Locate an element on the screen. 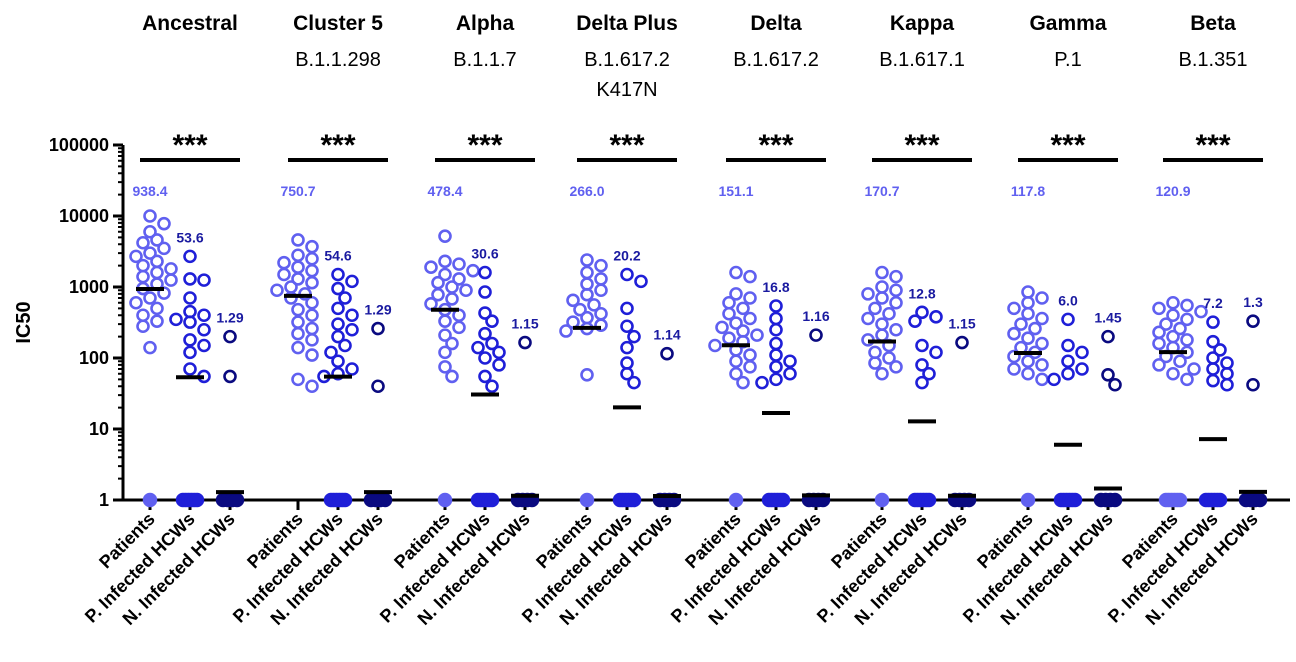 The image size is (1296, 662). geometric-mean-label: 54.6 is located at coordinates (337, 255).